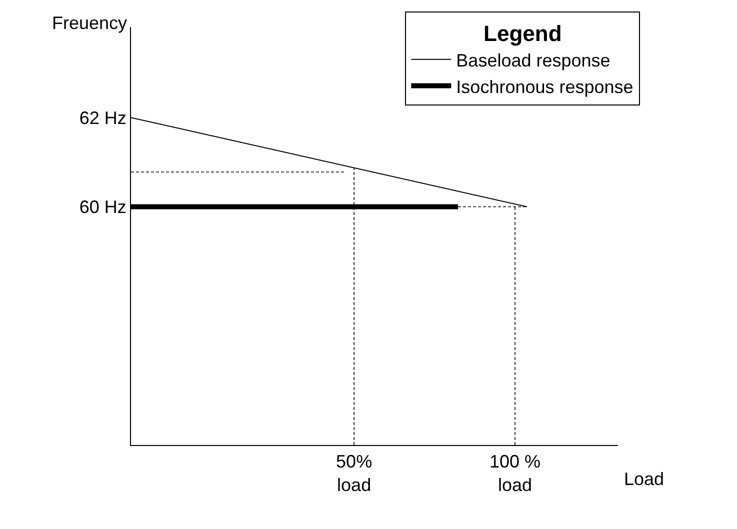 The width and height of the screenshot is (737, 529). Describe the element at coordinates (90, 23) in the screenshot. I see `y-axis-title: Freuency` at that location.